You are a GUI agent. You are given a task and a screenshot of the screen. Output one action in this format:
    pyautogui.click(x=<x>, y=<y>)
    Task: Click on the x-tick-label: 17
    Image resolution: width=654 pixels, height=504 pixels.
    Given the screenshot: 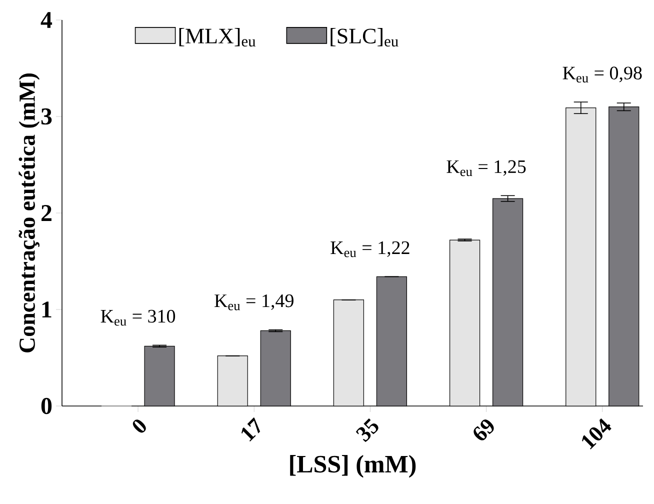 What is the action you would take?
    pyautogui.click(x=251, y=429)
    